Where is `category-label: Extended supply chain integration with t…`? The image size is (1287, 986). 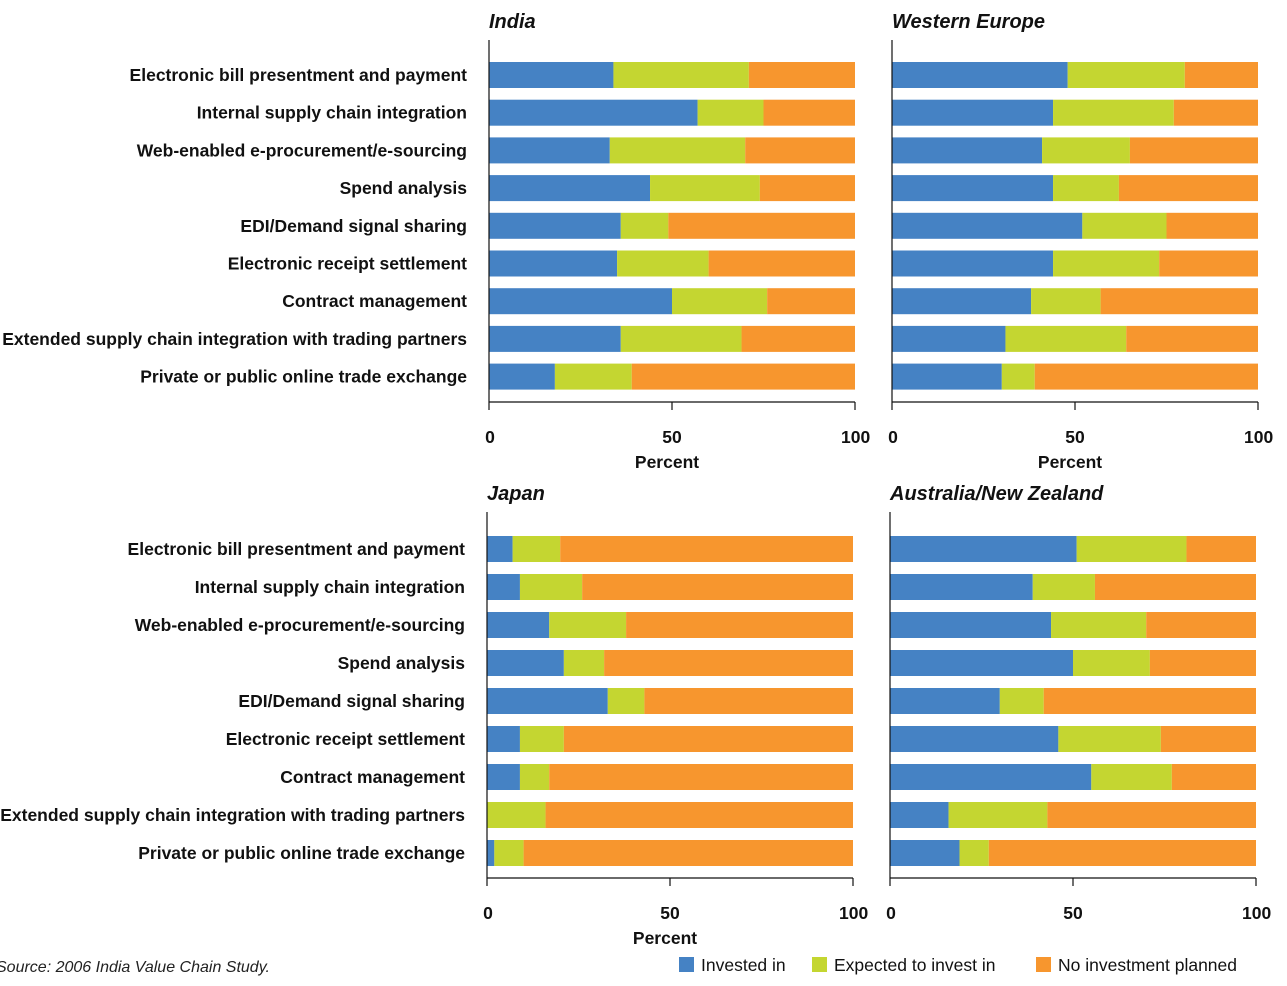
category-label: Extended supply chain integration with t… is located at coordinates (232, 815).